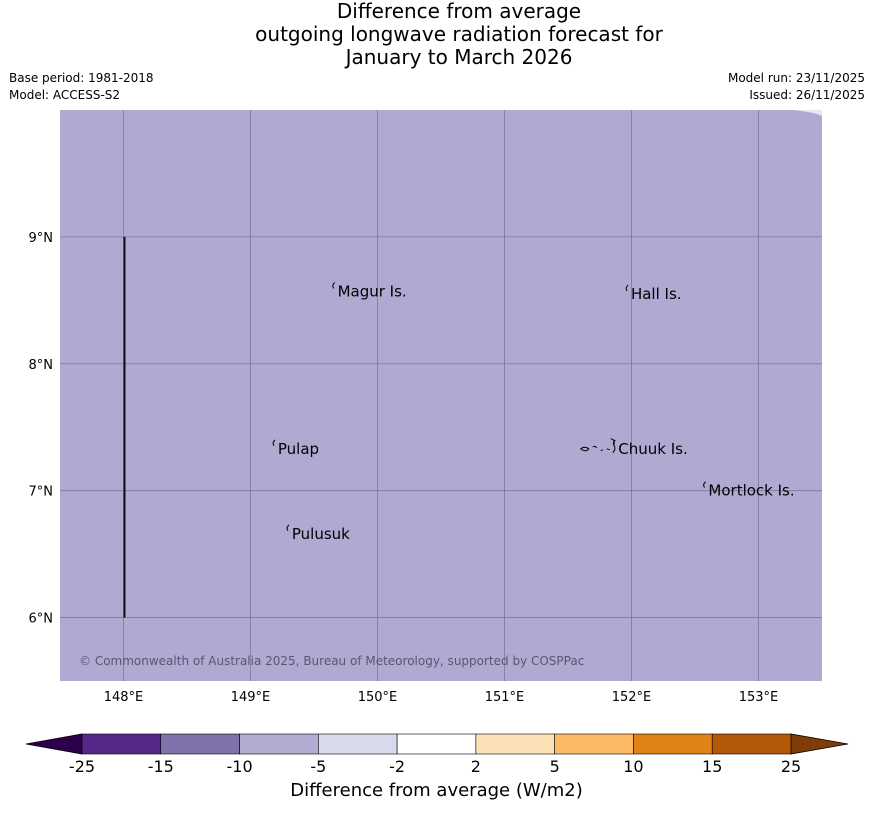 This screenshot has height=816, width=873. Describe the element at coordinates (712, 766) in the screenshot. I see `colorbar-tick-label: 15` at that location.